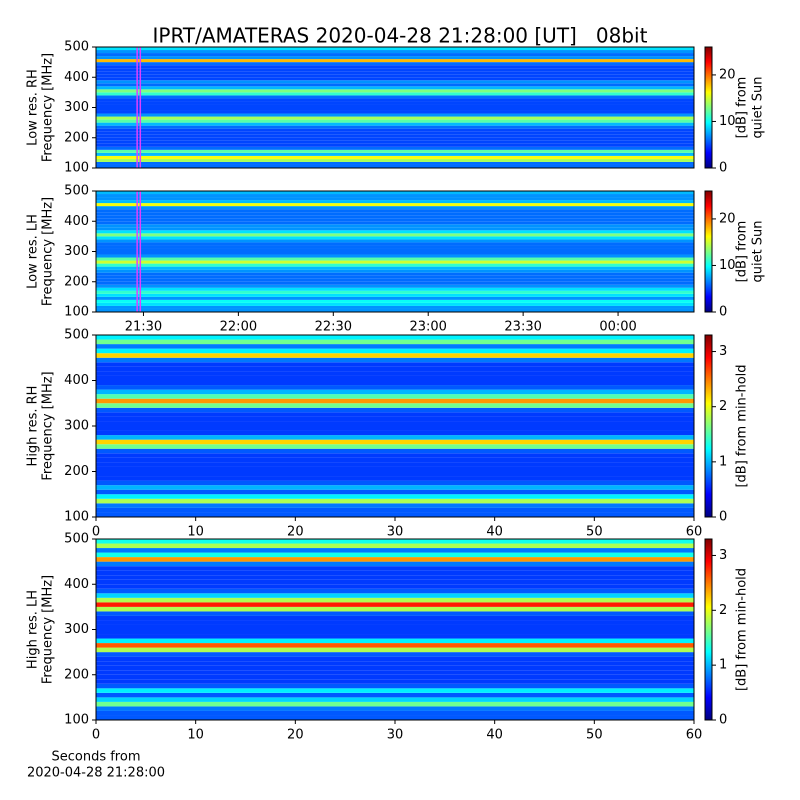 Image resolution: width=800 pixels, height=800 pixels. I want to click on y-axis-label: Low res. RH, so click(33, 107).